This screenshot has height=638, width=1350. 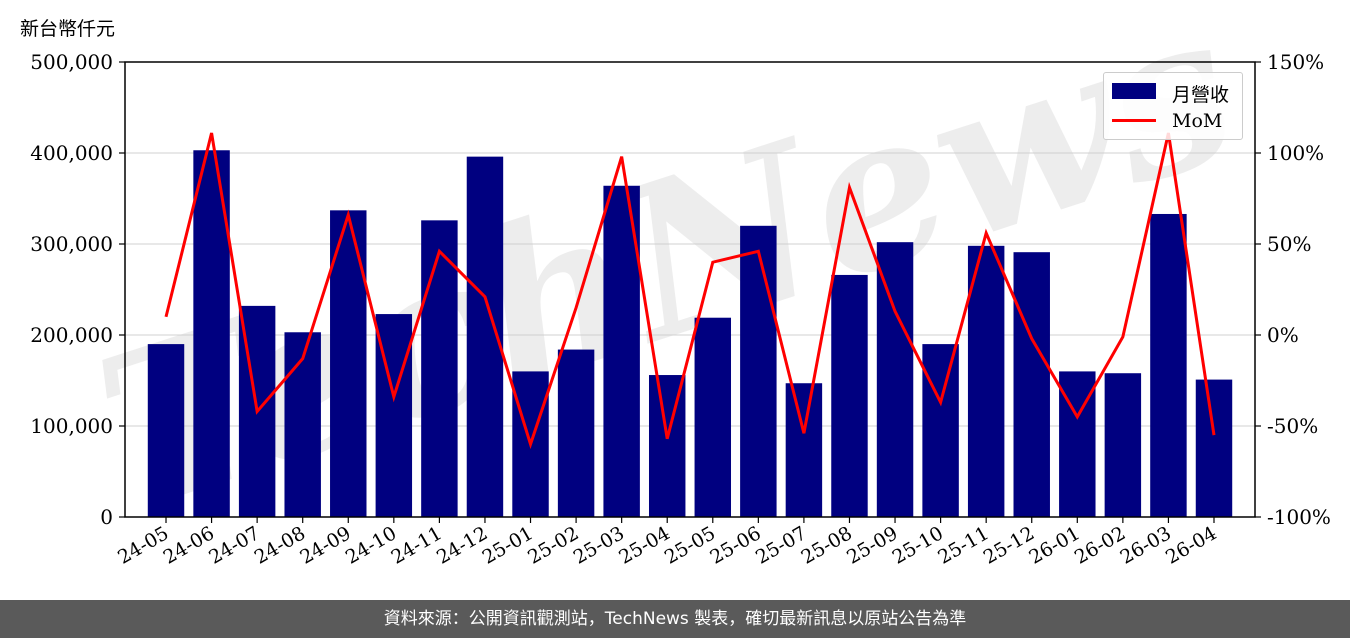 I want to click on x-tick-label: 26-01, so click(x=1054, y=545).